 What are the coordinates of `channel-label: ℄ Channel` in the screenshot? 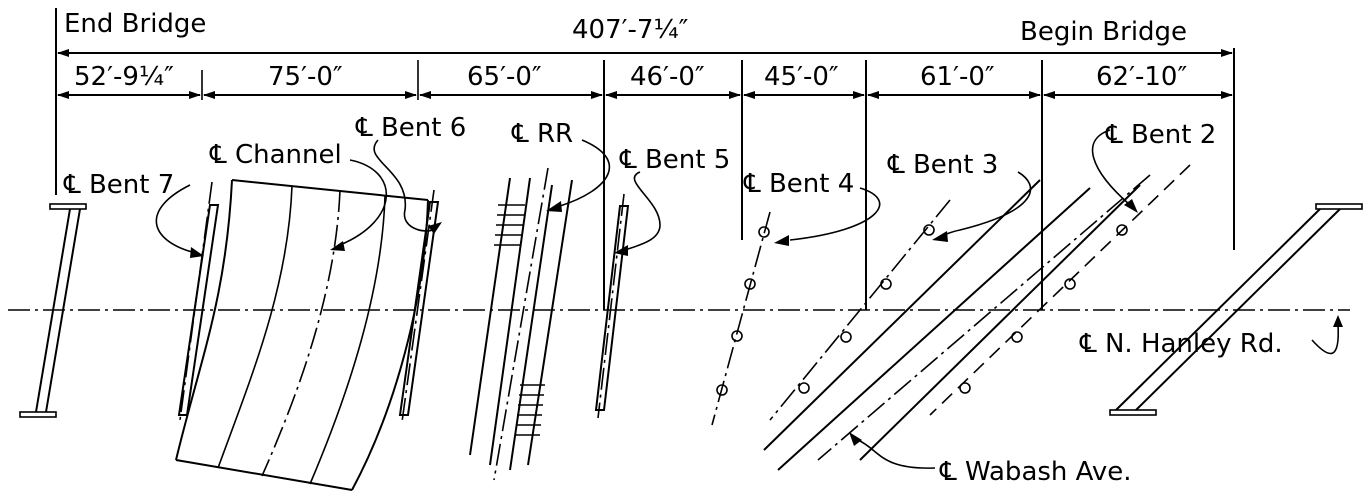 It's located at (275, 155).